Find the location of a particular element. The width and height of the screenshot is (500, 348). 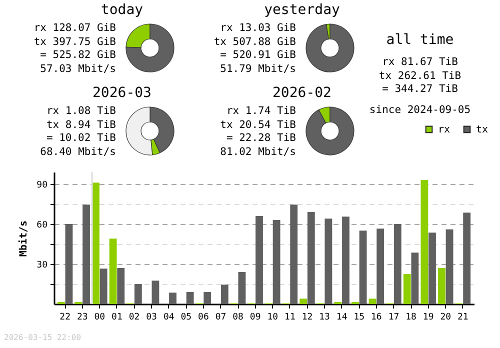

legend-label: tx is located at coordinates (482, 130).